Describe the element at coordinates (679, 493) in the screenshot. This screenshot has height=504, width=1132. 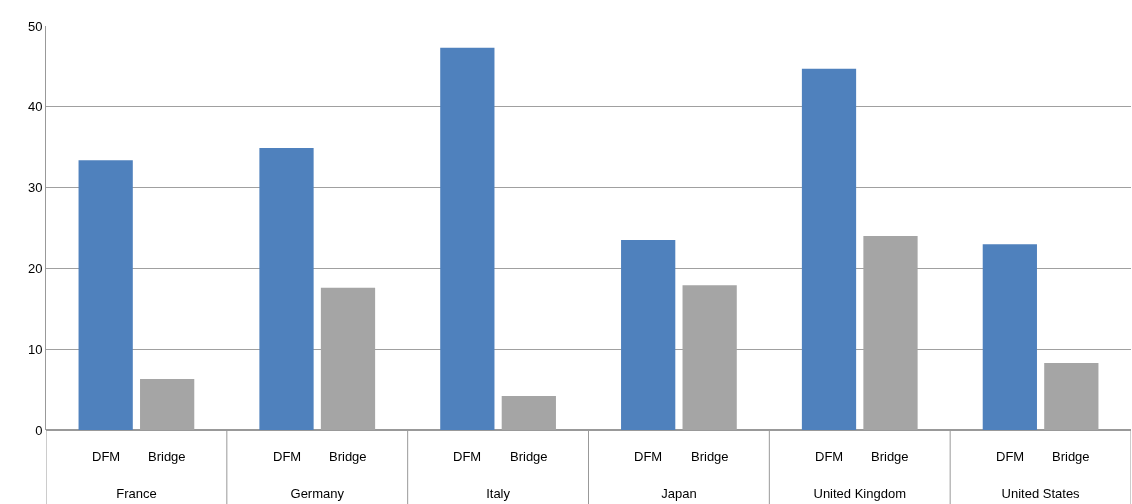
I see `x-tick-label: Japan` at that location.